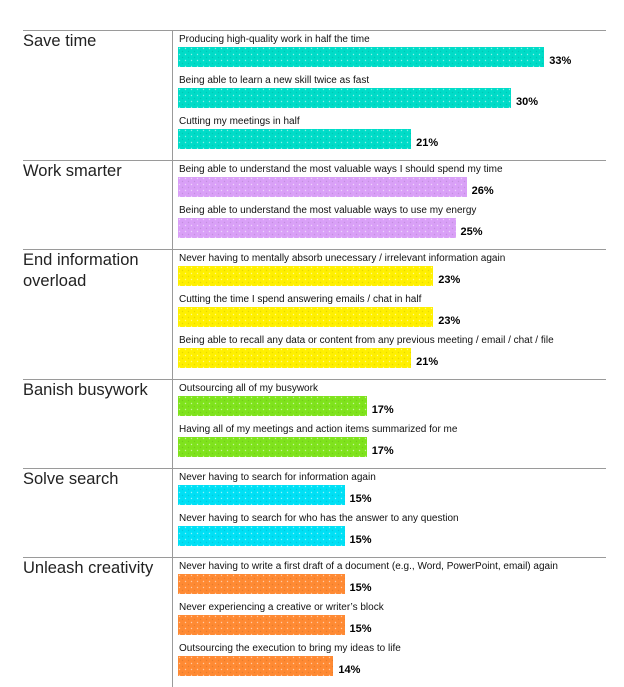  What do you see at coordinates (85, 390) in the screenshot?
I see `category-label: Banish busywork` at bounding box center [85, 390].